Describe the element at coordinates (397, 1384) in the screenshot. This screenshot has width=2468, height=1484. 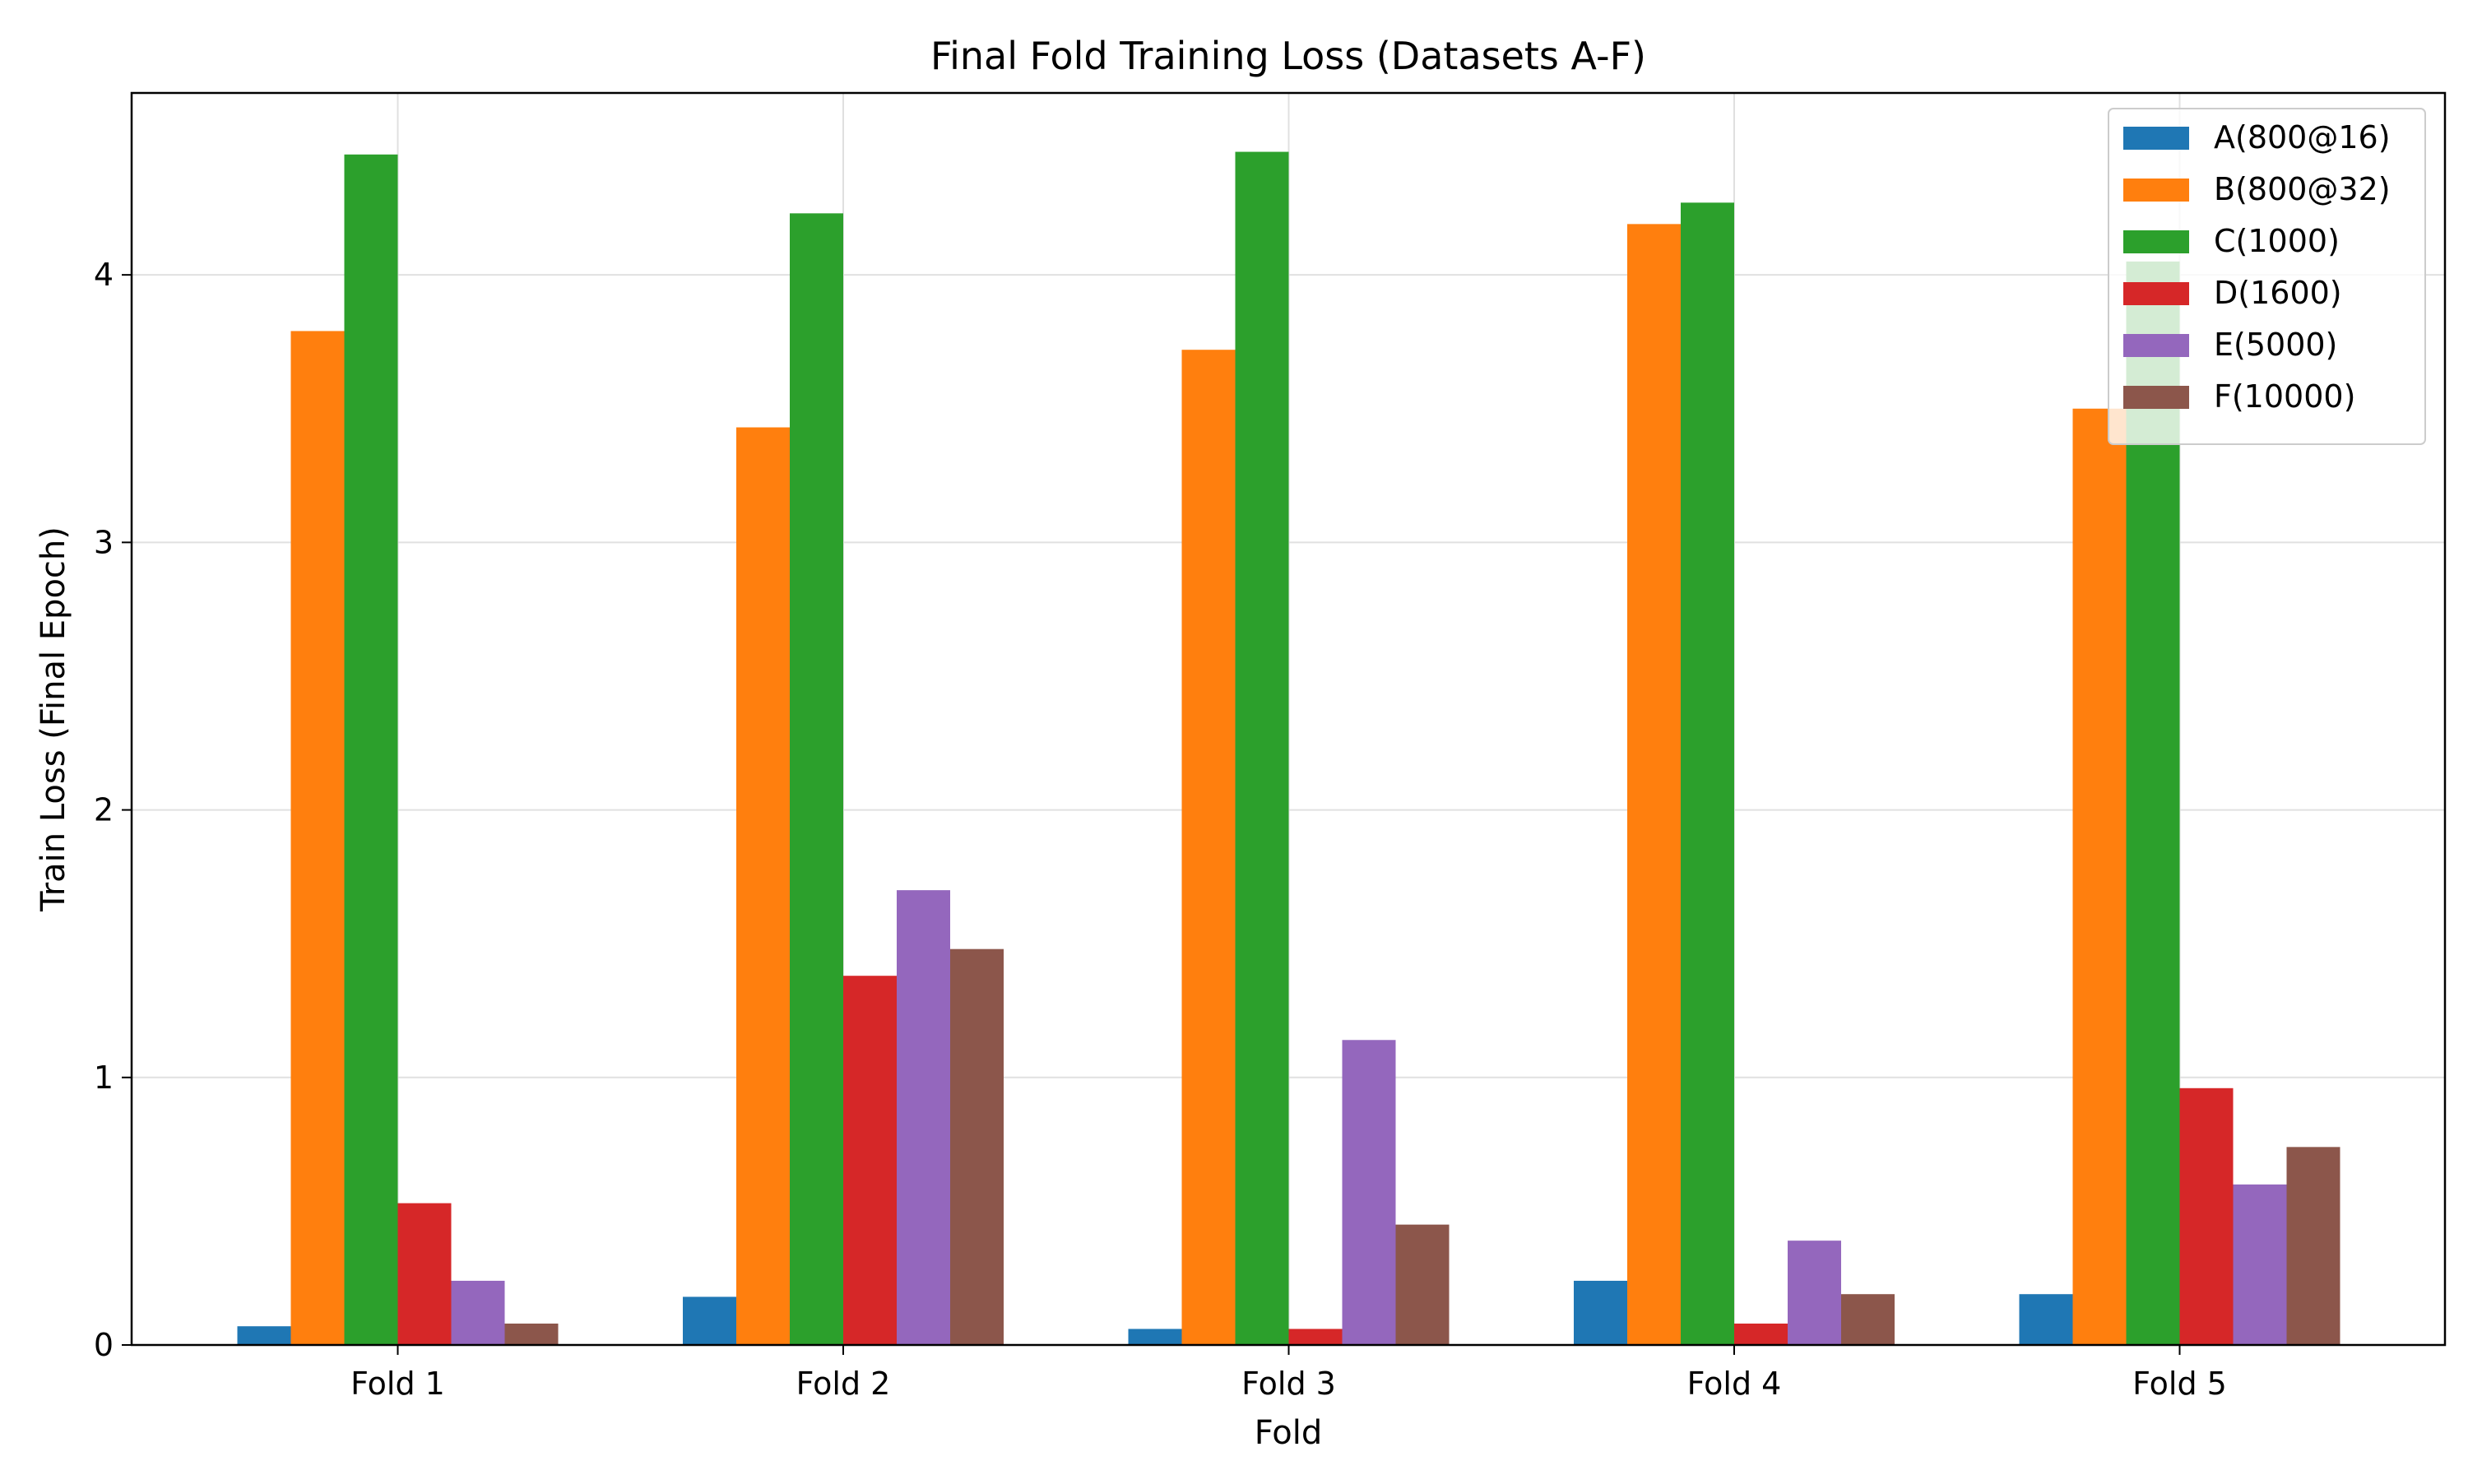
I see `x-tick-label: Fold 1` at that location.